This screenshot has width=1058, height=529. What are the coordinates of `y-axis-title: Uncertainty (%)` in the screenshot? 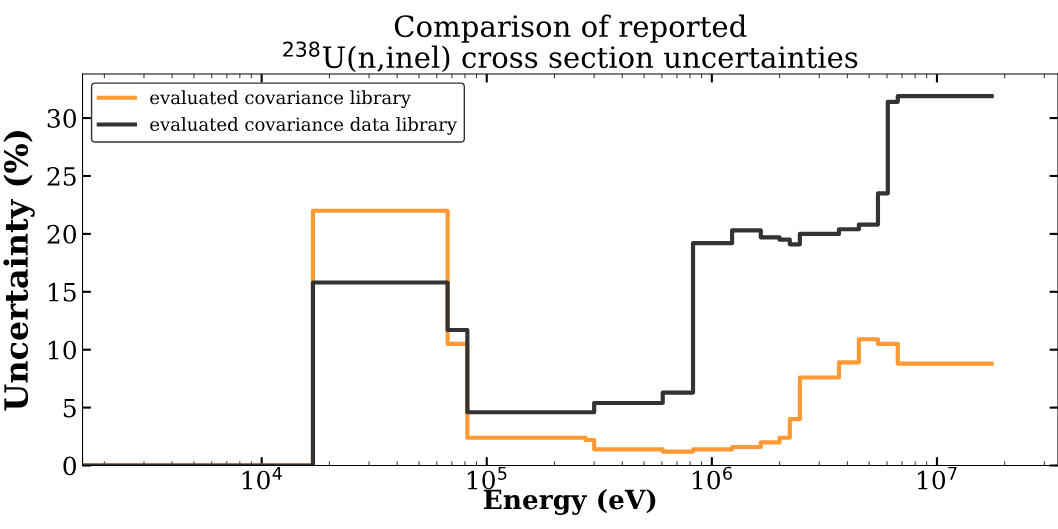 It's located at (19, 271).